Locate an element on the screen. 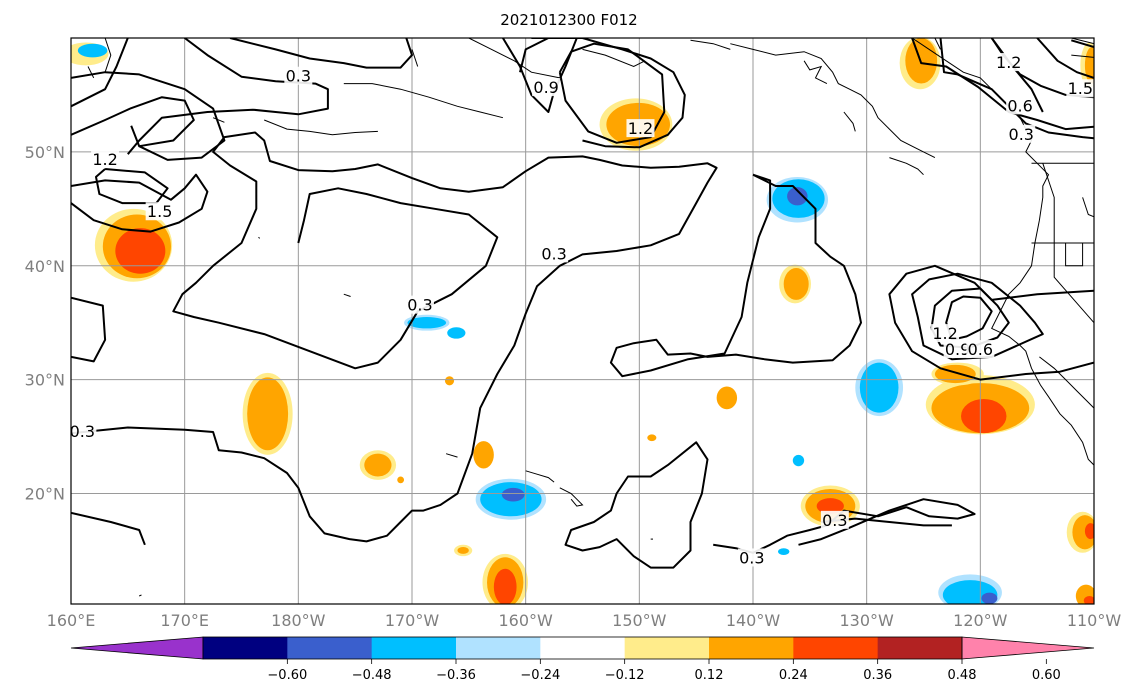  longitude-tick-label: 180°W is located at coordinates (298, 620).